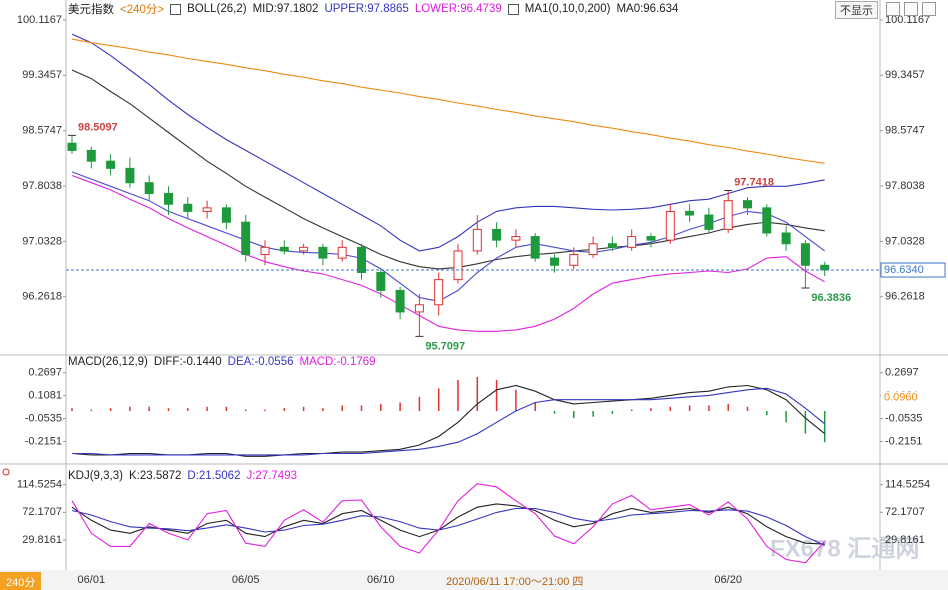 The width and height of the screenshot is (948, 590). Describe the element at coordinates (214, 476) in the screenshot. I see `legend-entry: D:21.5062` at that location.